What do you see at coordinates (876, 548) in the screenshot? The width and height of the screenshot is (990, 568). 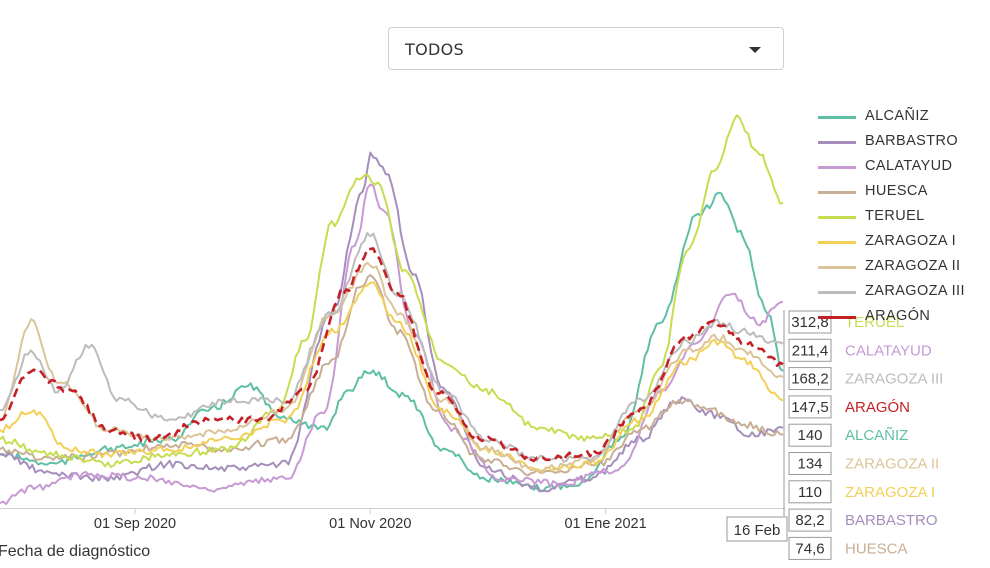 I see `end-label-huesca: HUESCA` at bounding box center [876, 548].